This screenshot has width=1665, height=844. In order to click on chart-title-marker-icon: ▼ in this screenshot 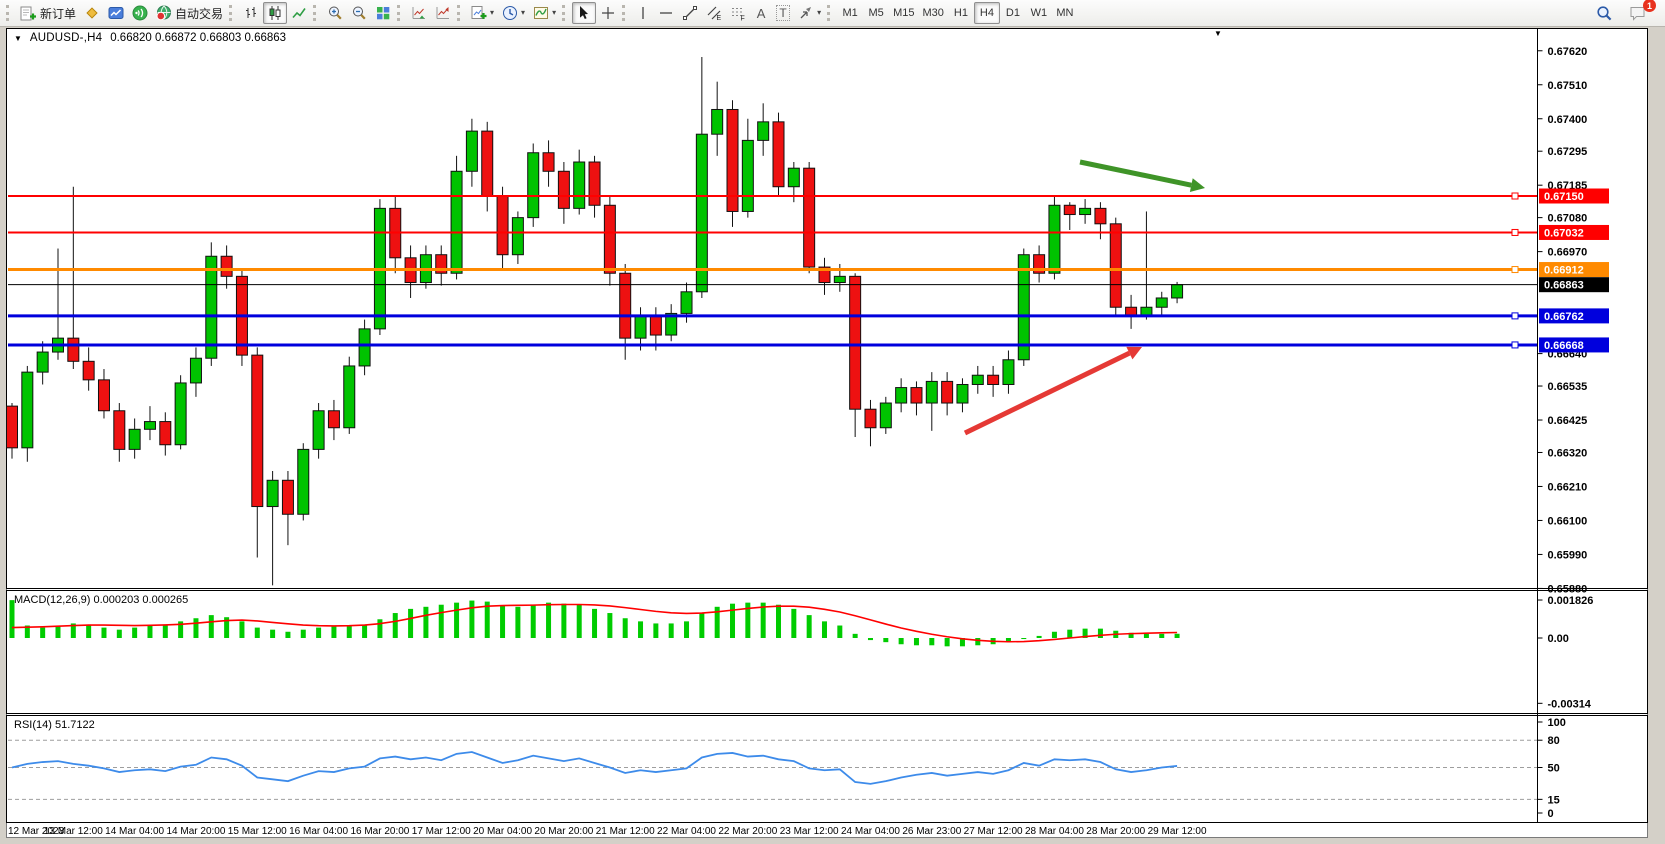, I will do `click(18, 38)`.